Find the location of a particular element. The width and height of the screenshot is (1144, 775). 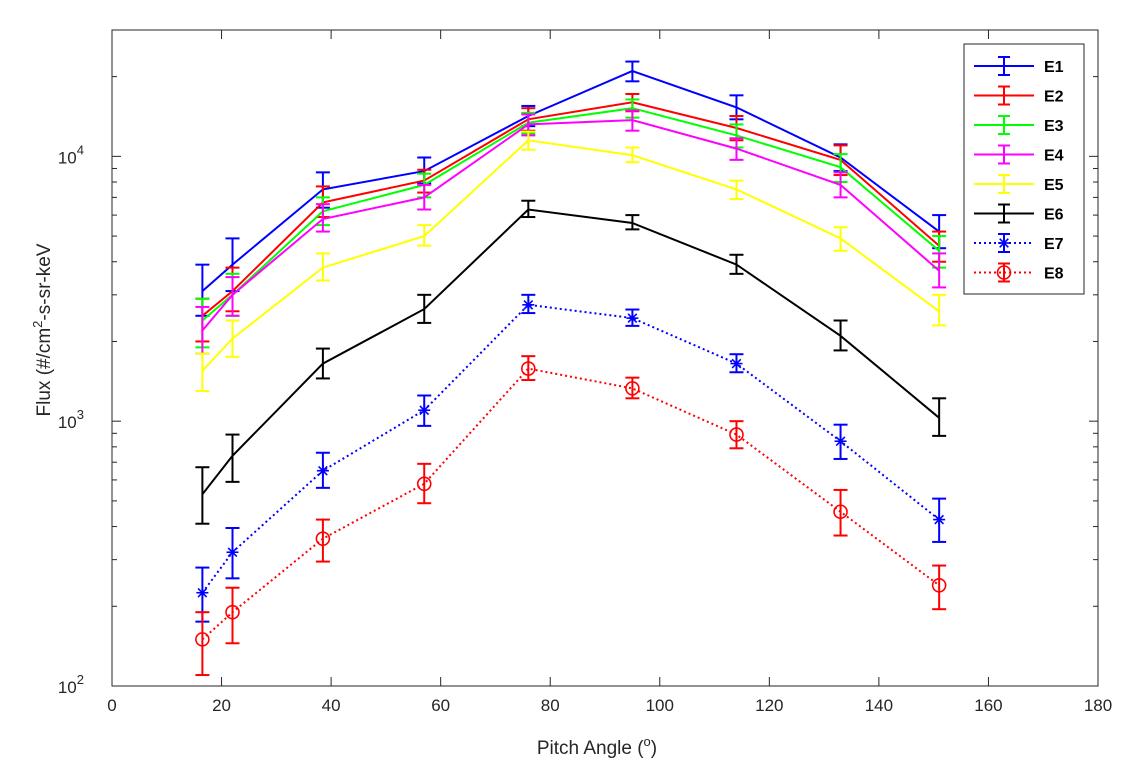

y-axis-label-sup: 2 is located at coordinates (37, 324).